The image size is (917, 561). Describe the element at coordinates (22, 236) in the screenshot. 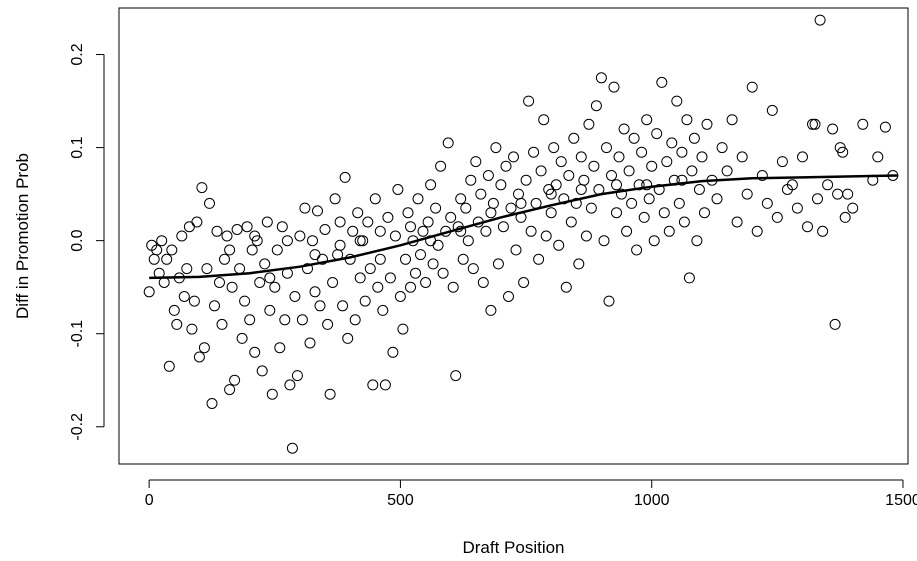

I see `y-axis-title: Diff in Promotion Prob` at that location.